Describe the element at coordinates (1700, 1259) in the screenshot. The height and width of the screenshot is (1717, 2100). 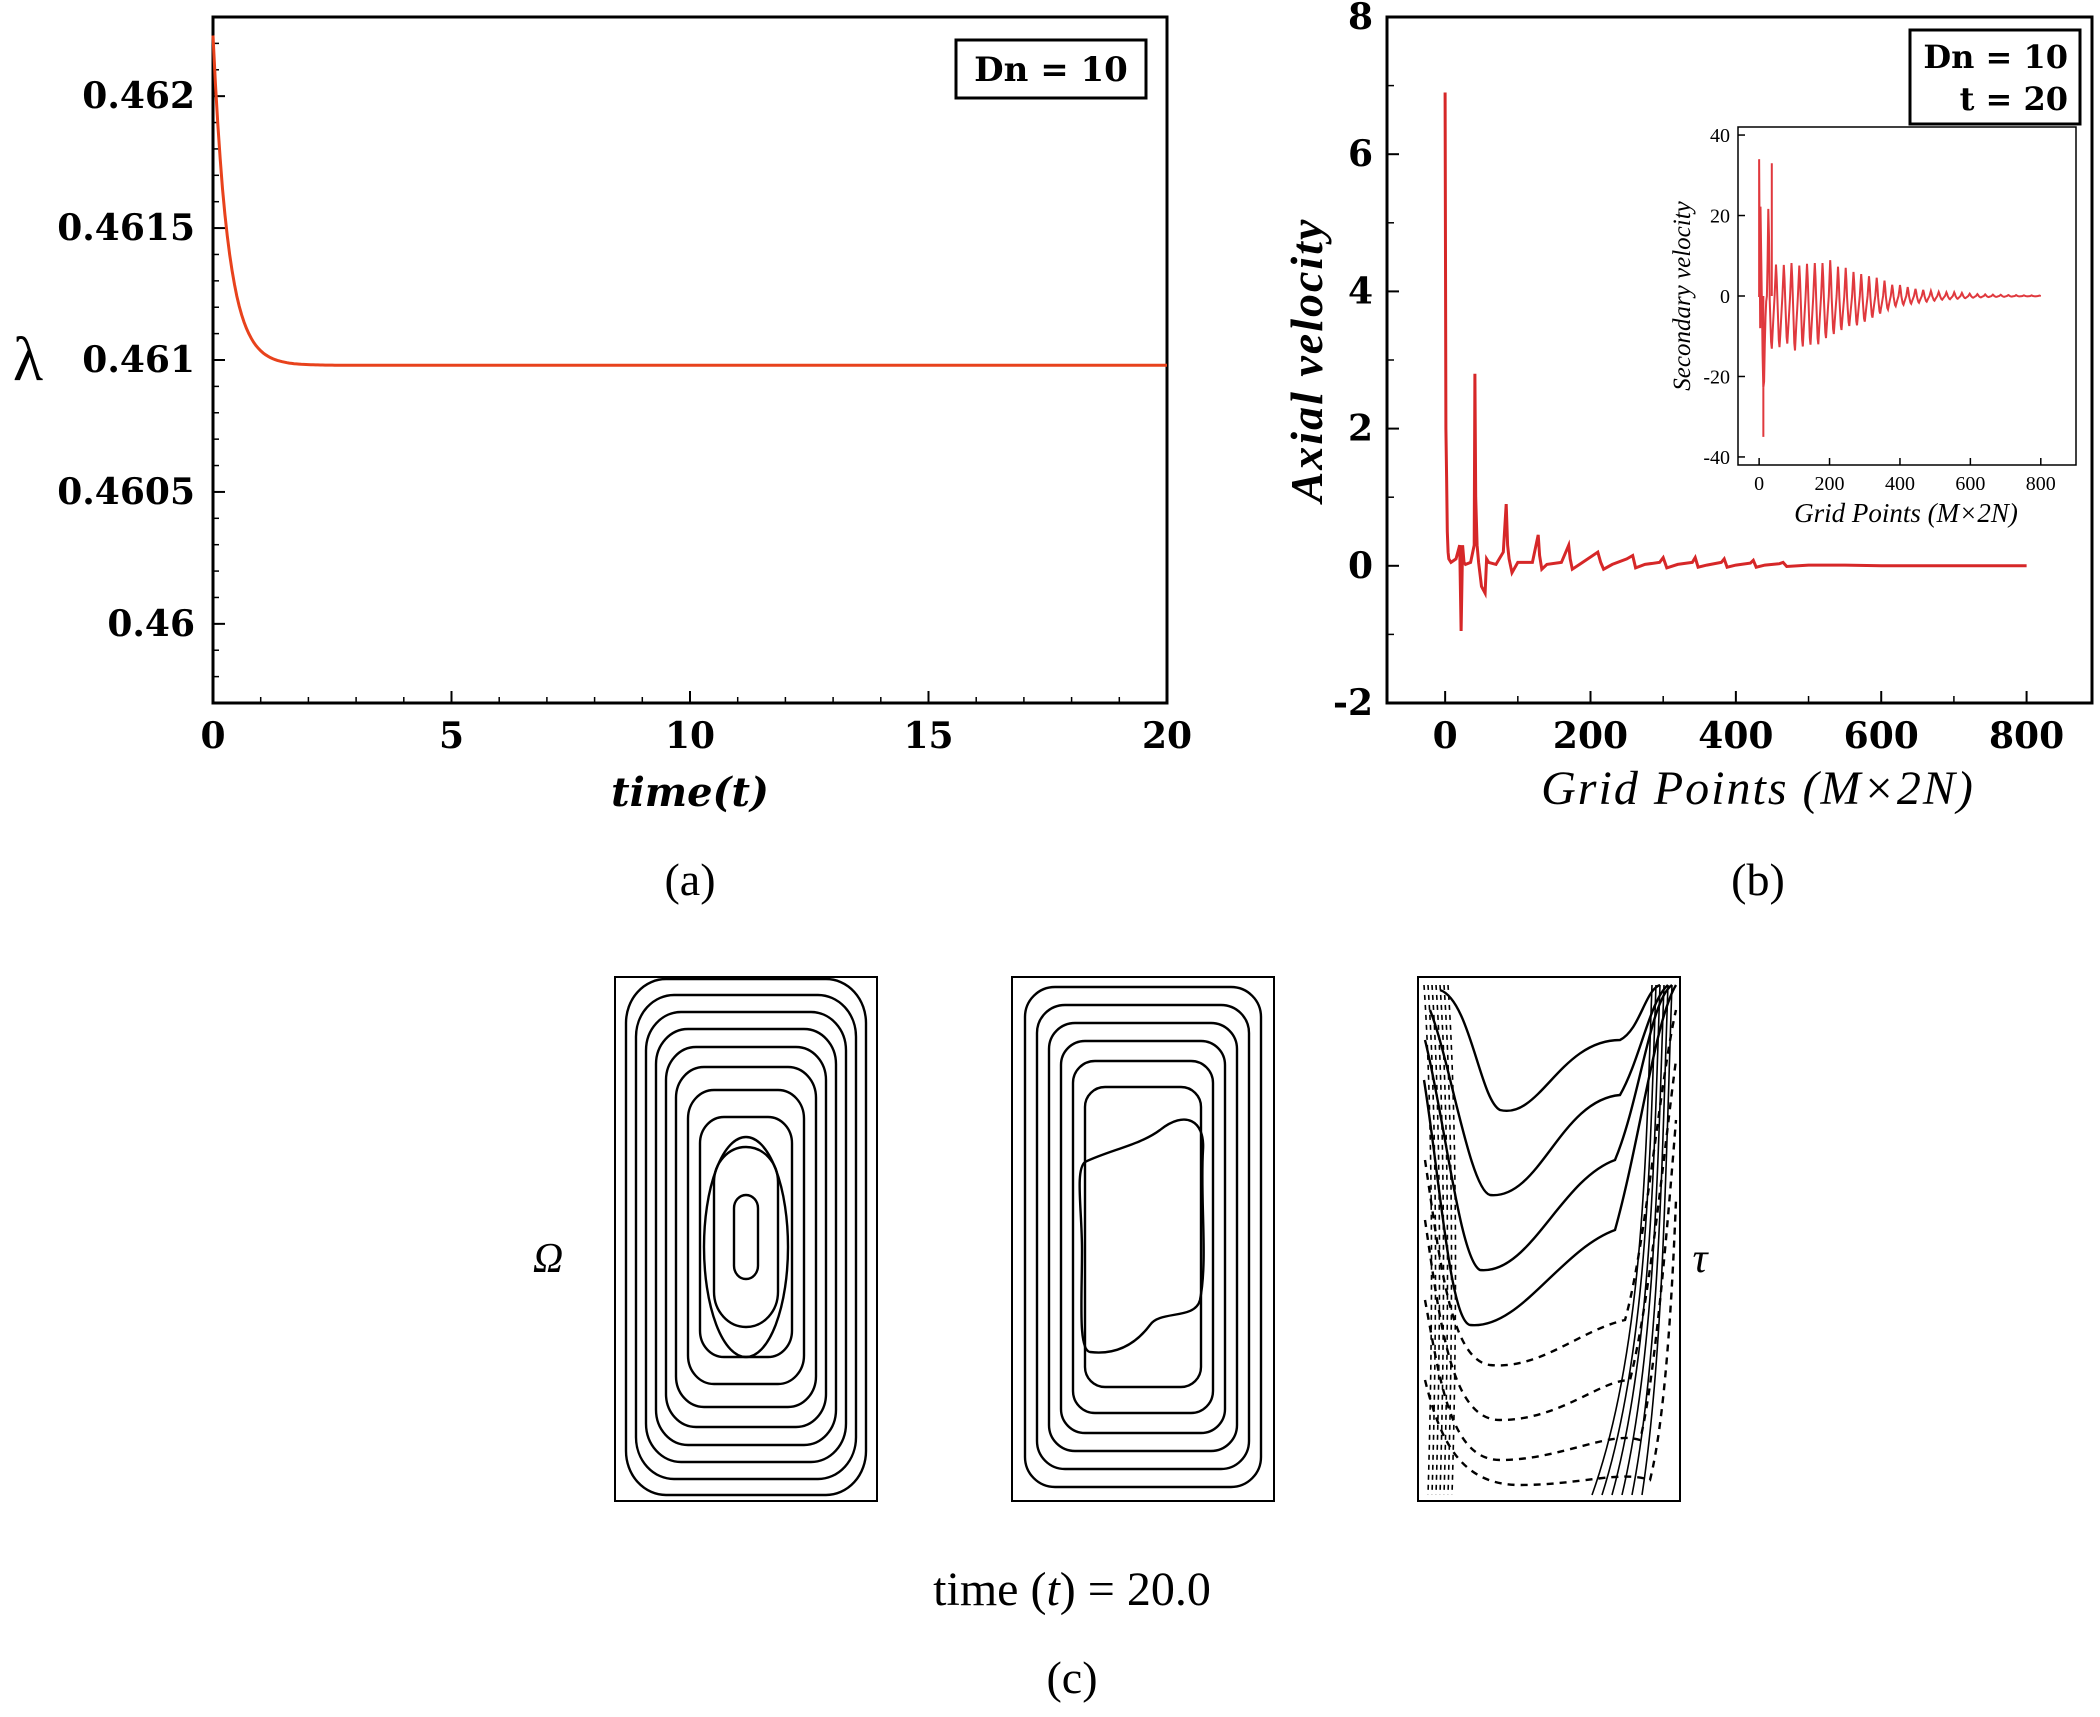
I see `tau-label: τ` at that location.